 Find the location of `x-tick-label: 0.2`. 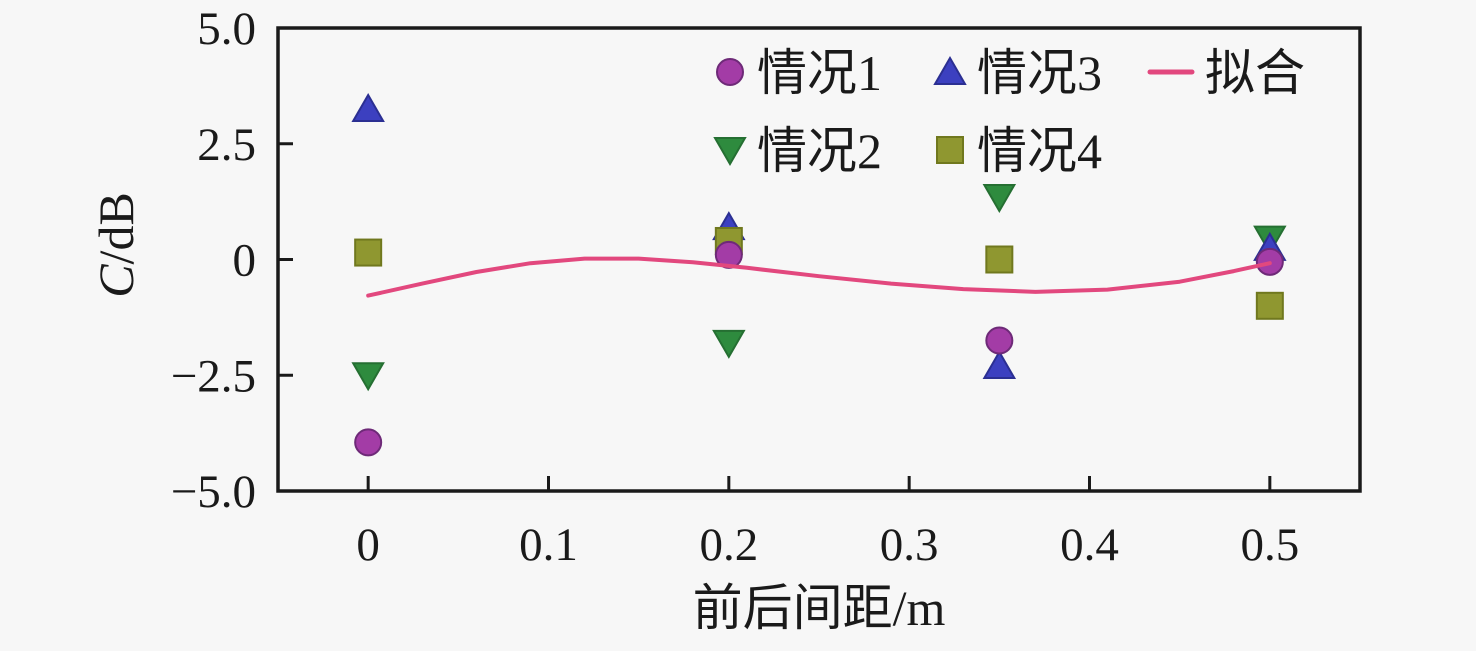

x-tick-label: 0.2 is located at coordinates (728, 545).